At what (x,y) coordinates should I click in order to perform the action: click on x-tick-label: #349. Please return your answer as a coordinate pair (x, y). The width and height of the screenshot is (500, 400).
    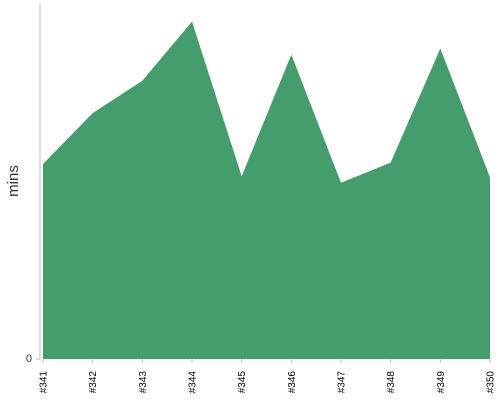
    Looking at the image, I should click on (441, 382).